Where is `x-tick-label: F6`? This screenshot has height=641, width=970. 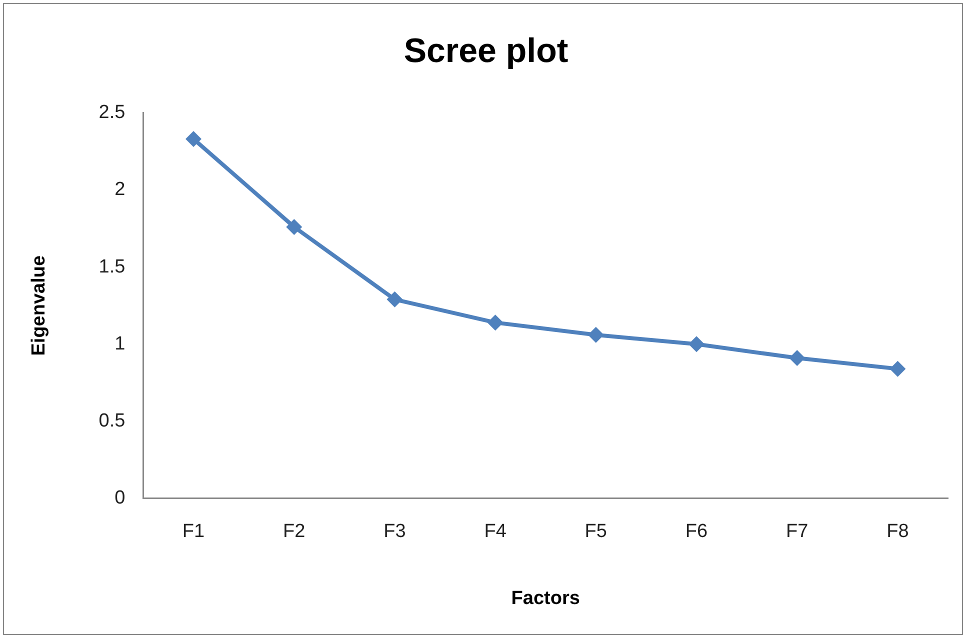
x-tick-label: F6 is located at coordinates (696, 531).